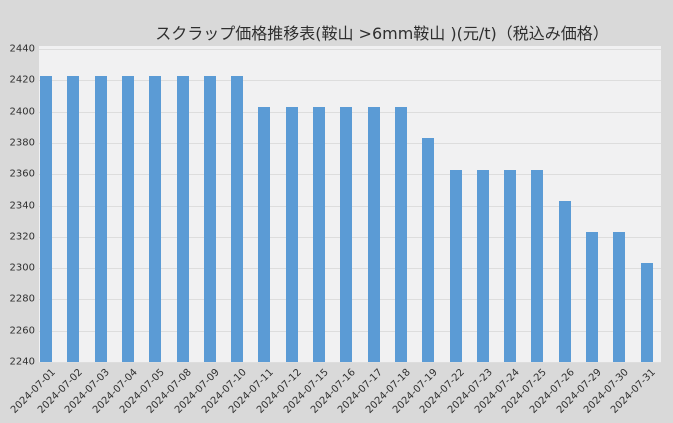 The image size is (673, 423). I want to click on y-axis-tick-label: 2280, so click(22, 299).